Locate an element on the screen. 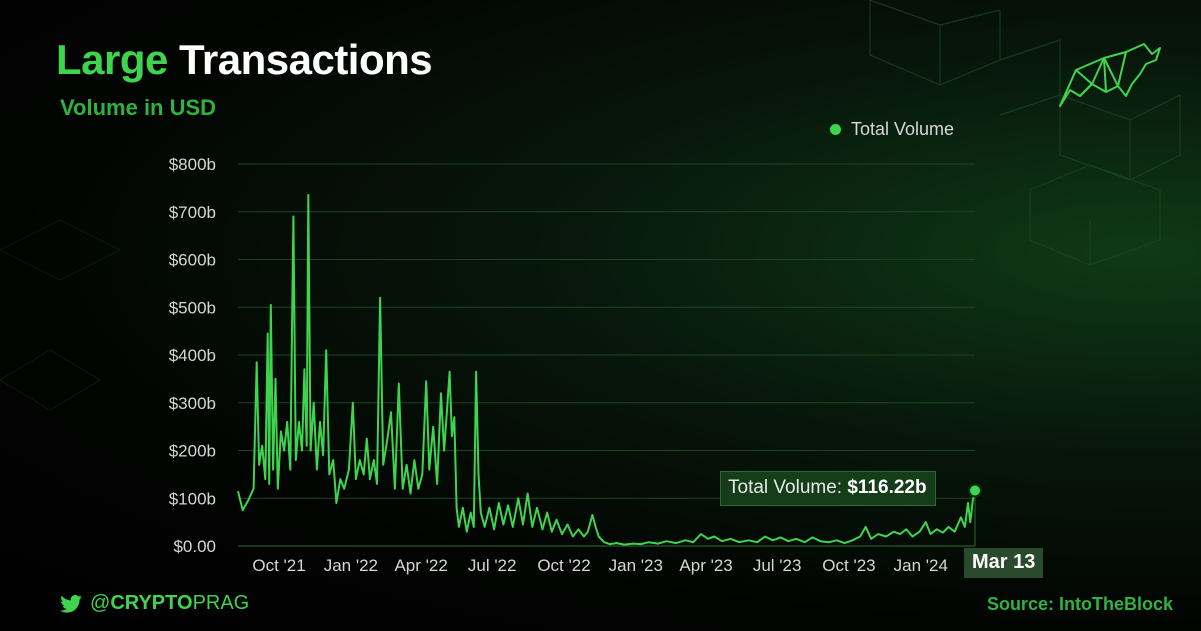 The image size is (1201, 631). source-credit: Source: IntoTheBlock is located at coordinates (1080, 604).